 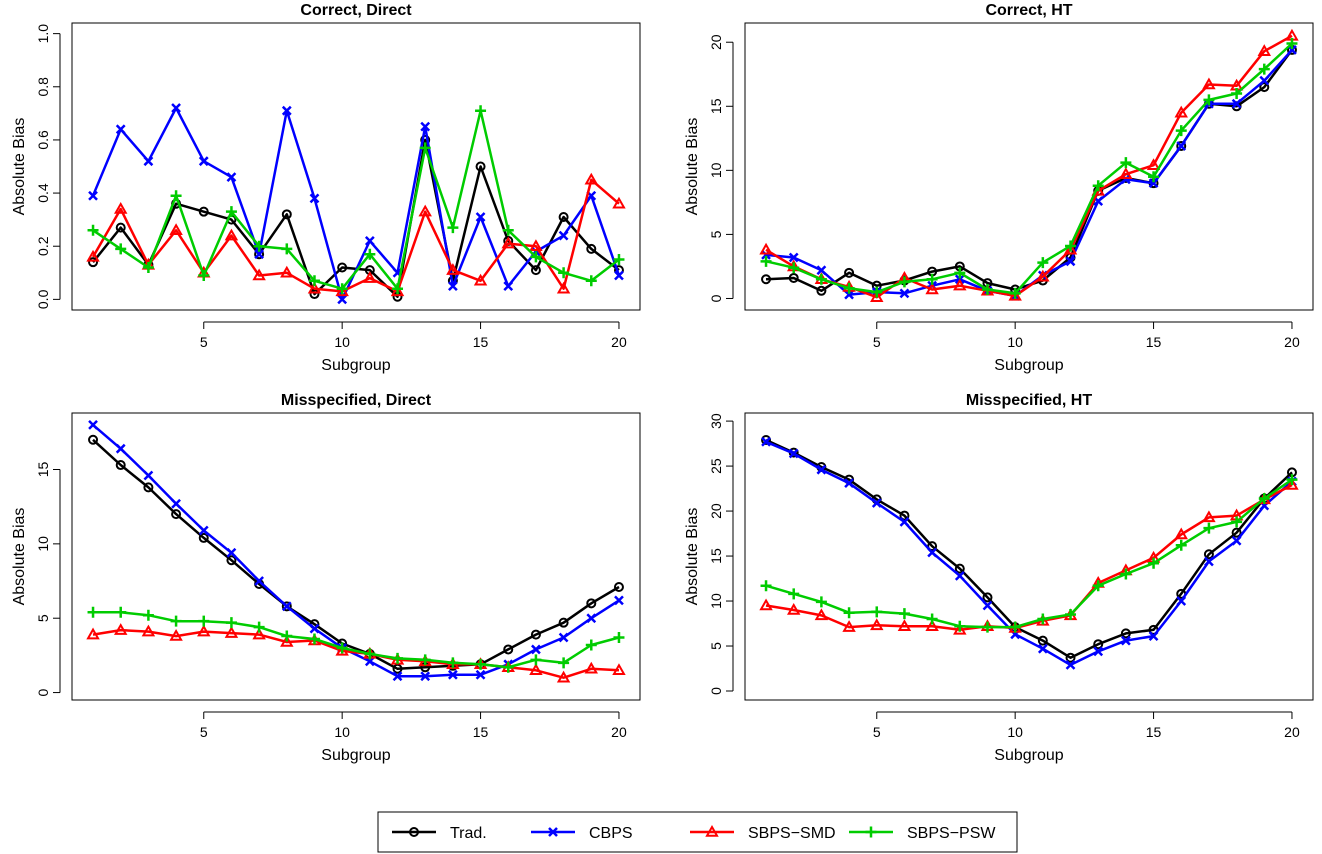 I want to click on x-tick-label: 10, so click(x=1015, y=732).